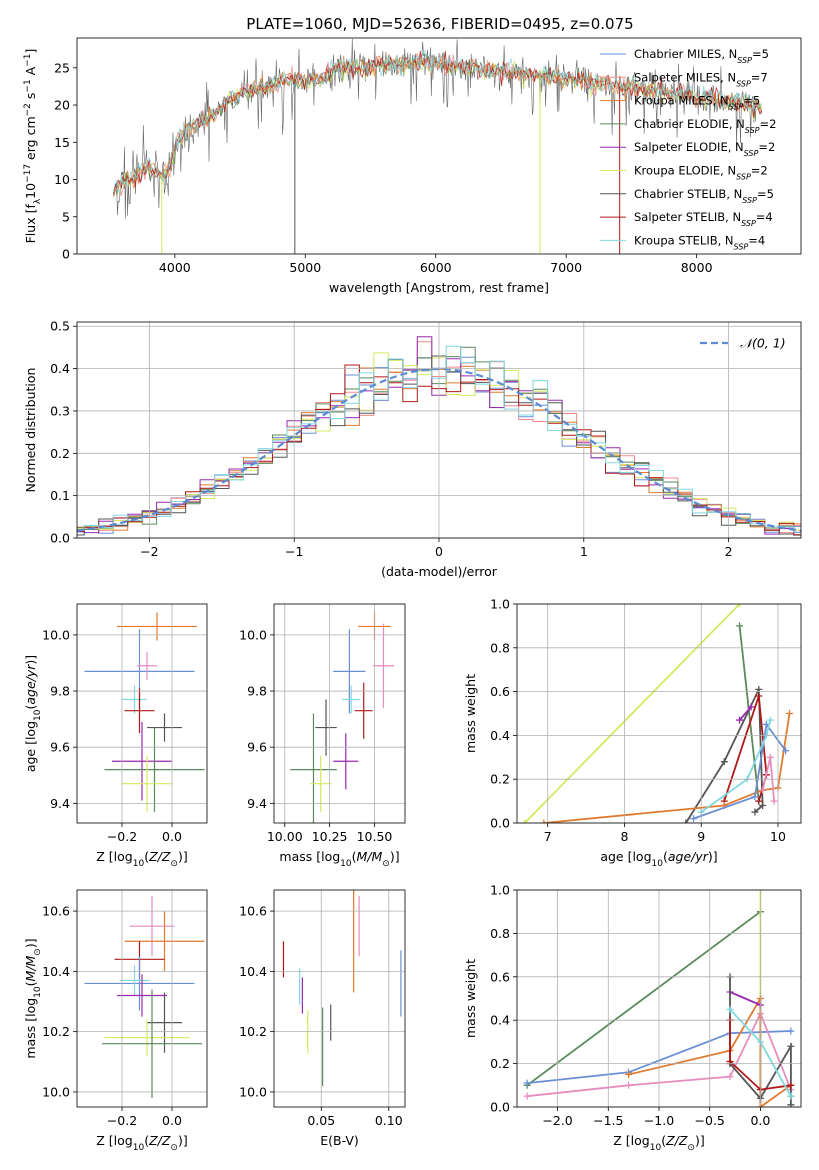  I want to click on plot-area-spectrum, so click(437, 146).